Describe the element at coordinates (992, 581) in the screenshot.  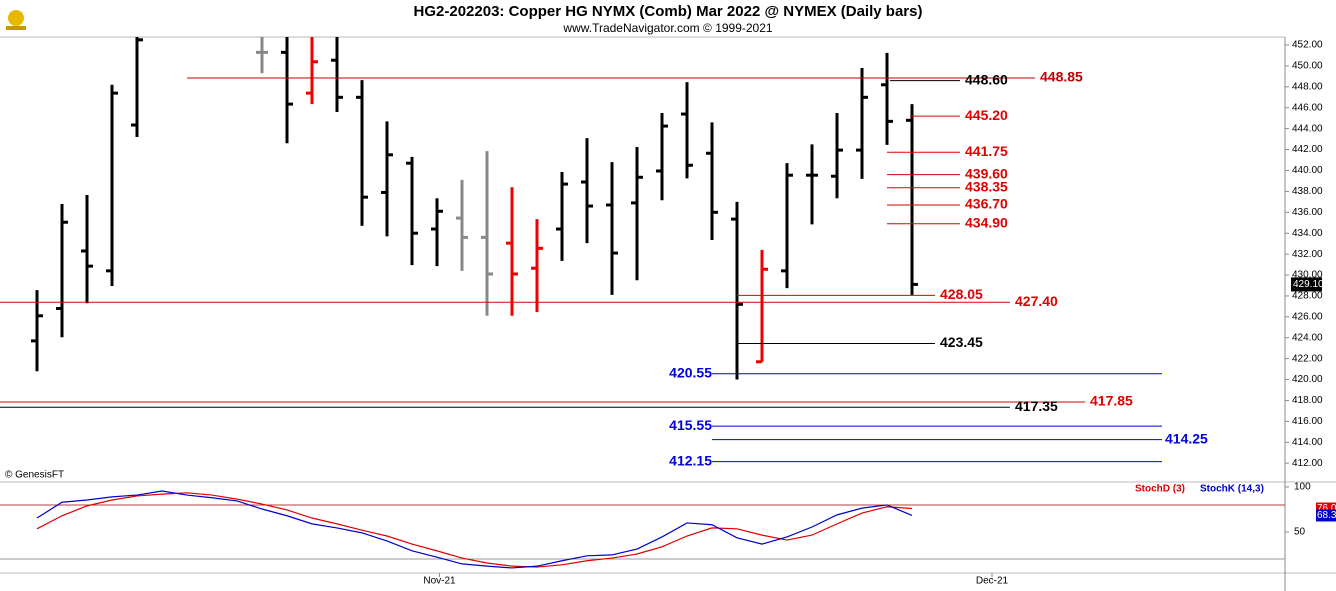
I see `x-tick-label: Dec-21` at that location.